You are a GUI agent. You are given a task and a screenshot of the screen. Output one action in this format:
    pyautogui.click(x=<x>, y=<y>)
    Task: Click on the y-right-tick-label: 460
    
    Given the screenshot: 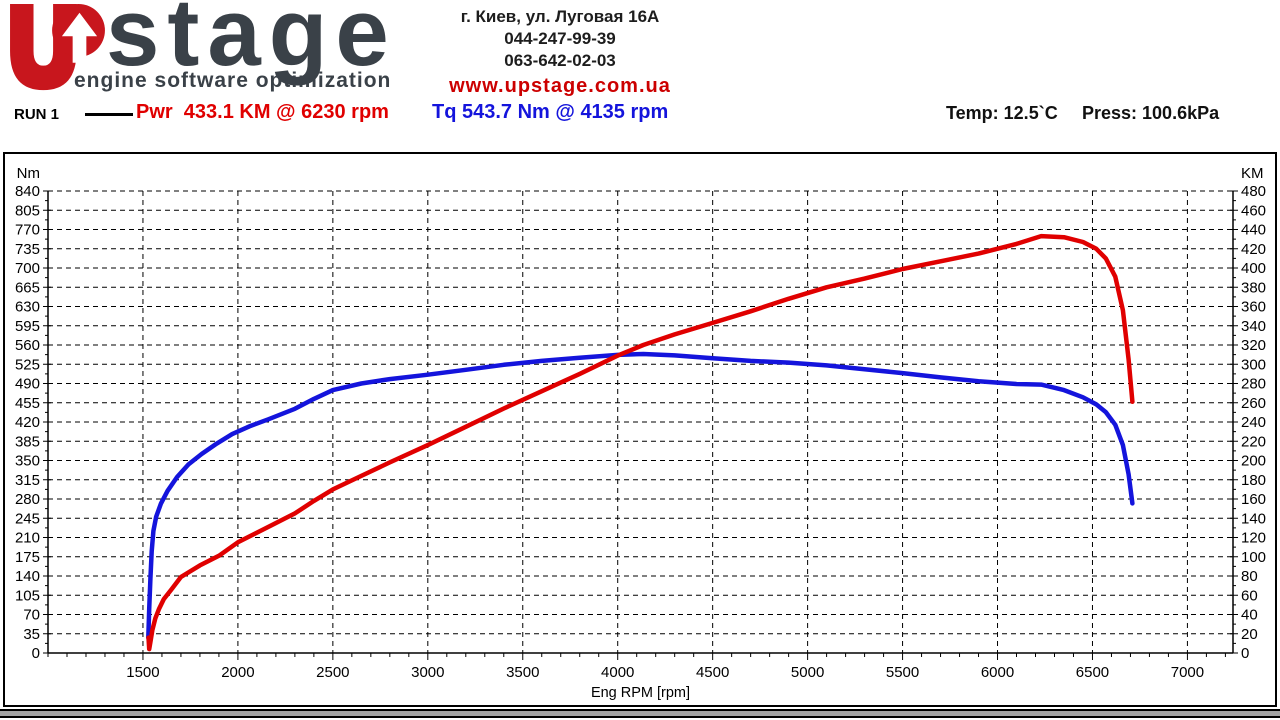 What is the action you would take?
    pyautogui.click(x=1253, y=210)
    